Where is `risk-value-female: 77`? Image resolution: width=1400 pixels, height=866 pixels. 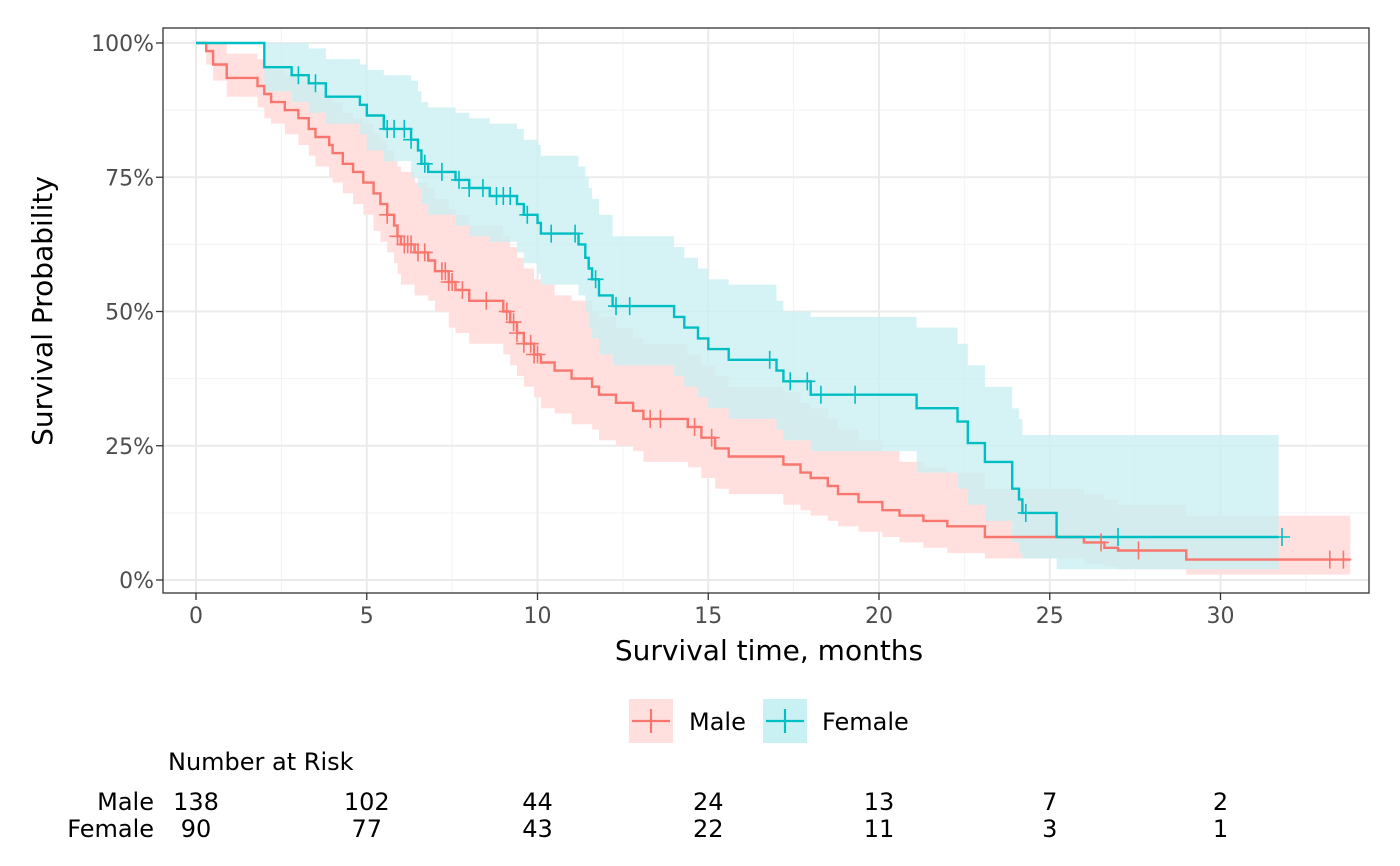 risk-value-female: 77 is located at coordinates (366, 829).